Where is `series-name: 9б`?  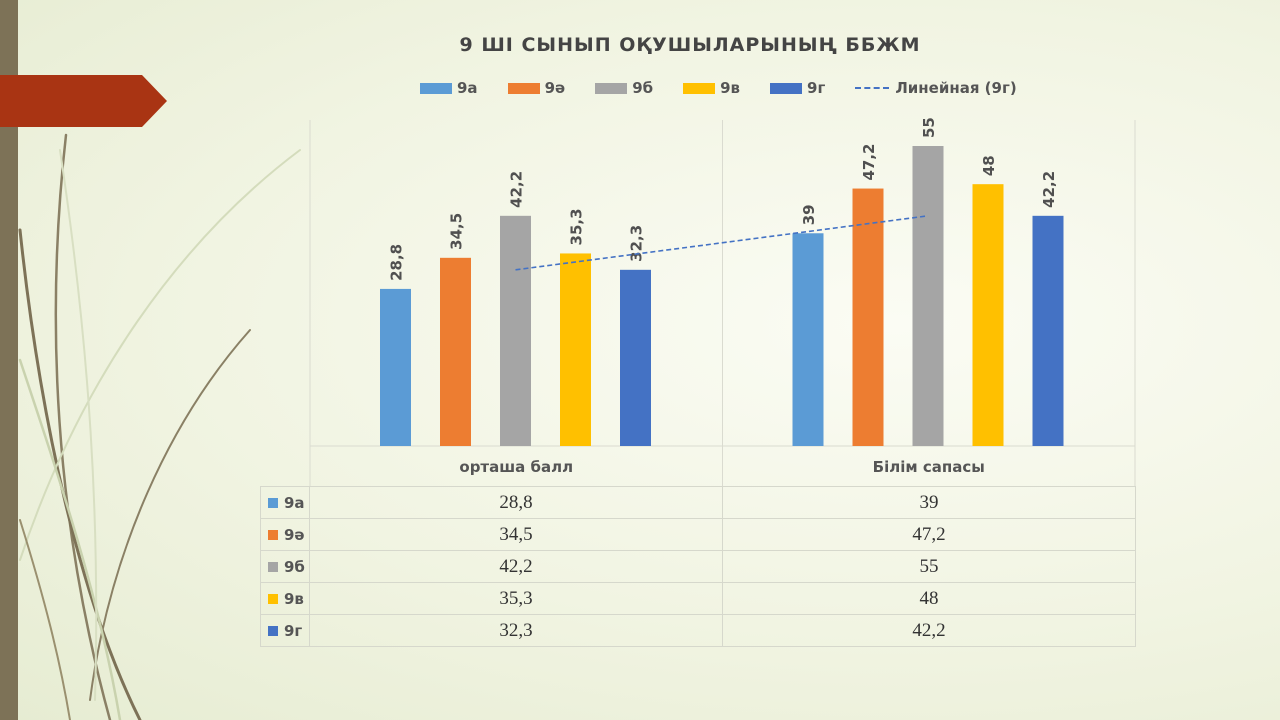 series-name: 9б is located at coordinates (294, 566).